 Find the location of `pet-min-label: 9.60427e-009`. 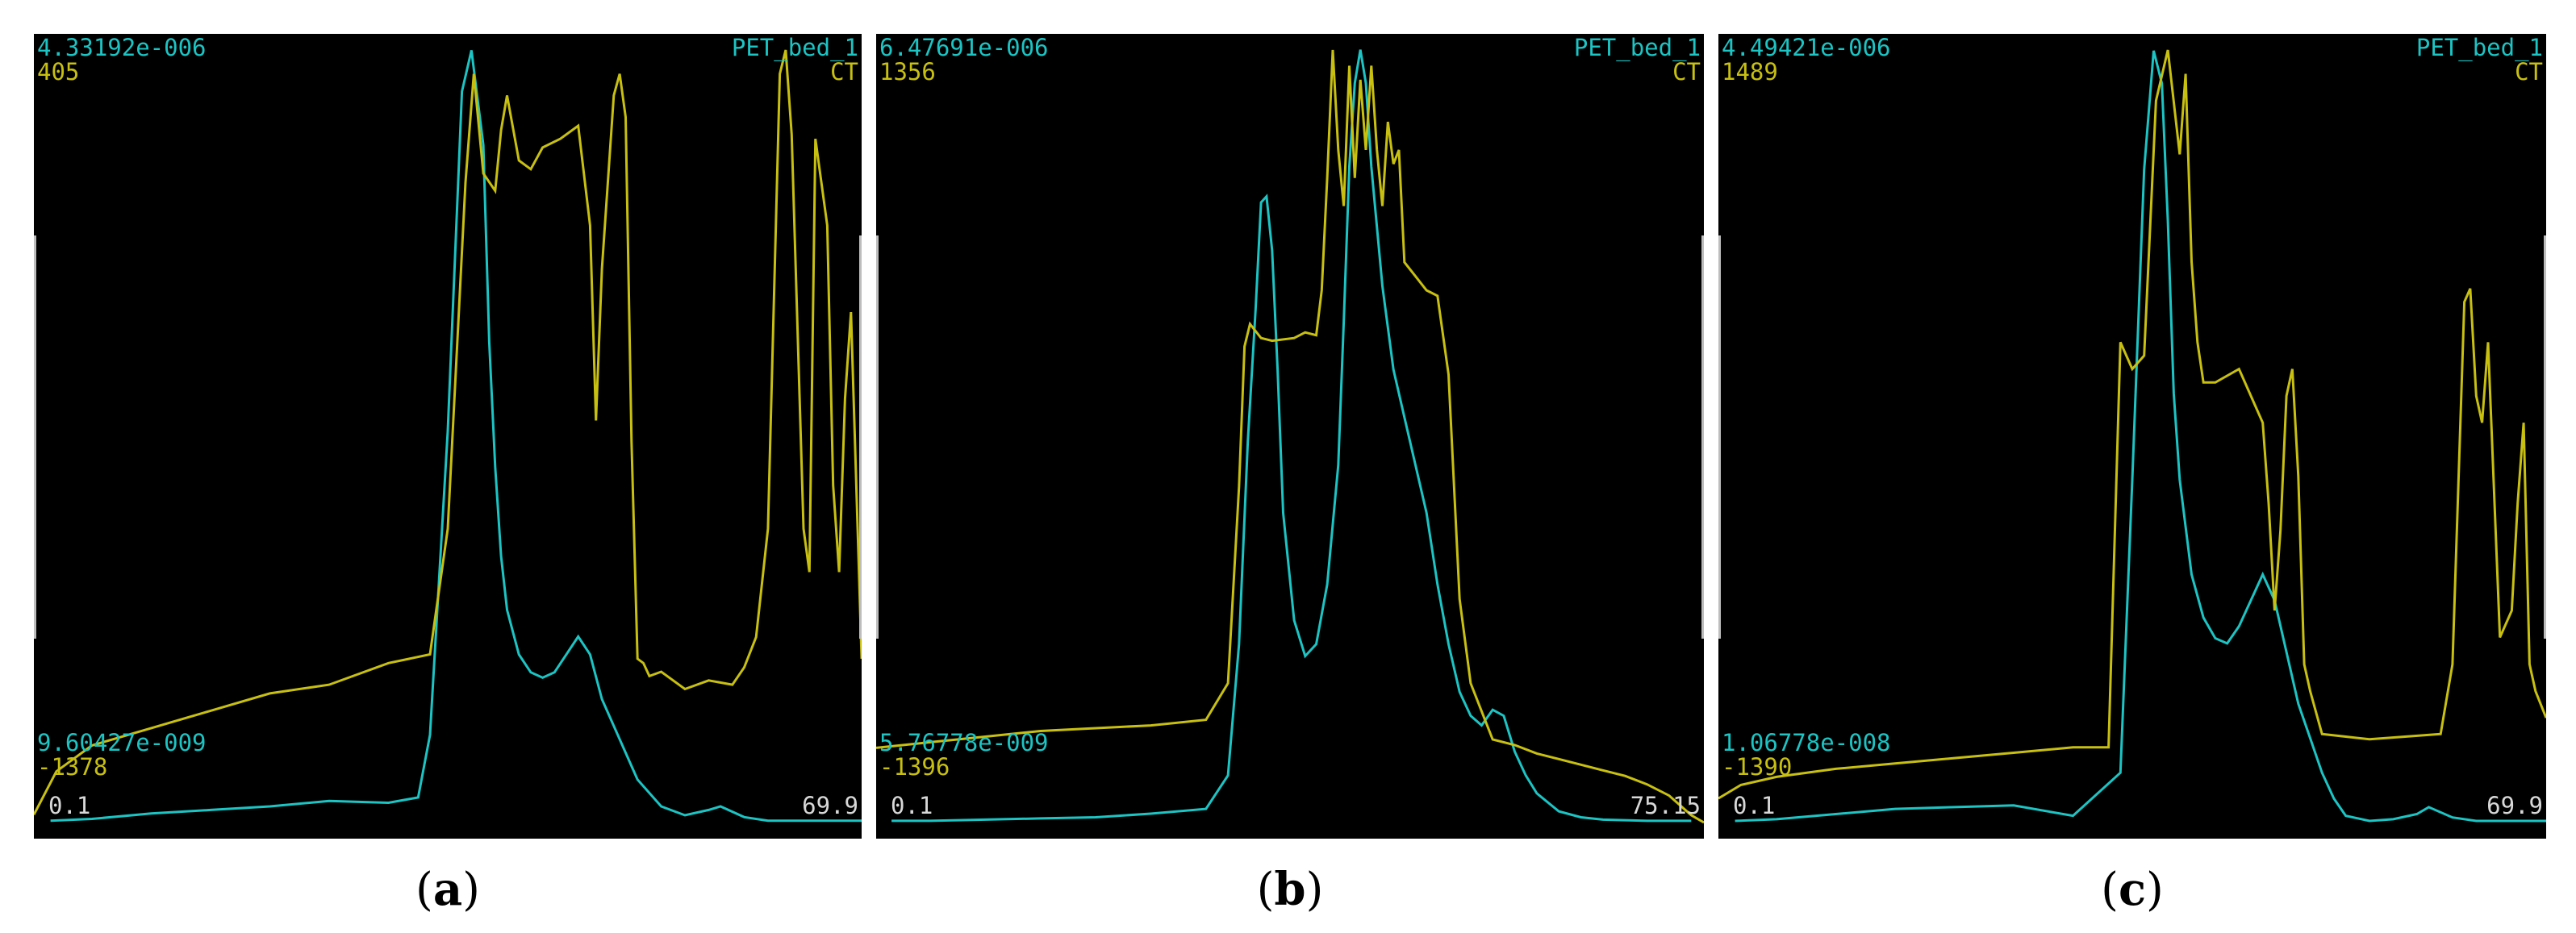

pet-min-label: 9.60427e-009 is located at coordinates (122, 742).